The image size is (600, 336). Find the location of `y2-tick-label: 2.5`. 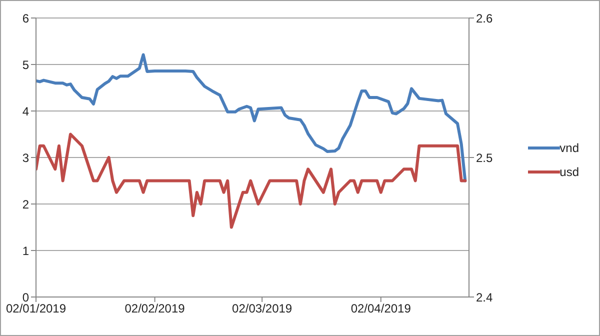

y2-tick-label: 2.5 is located at coordinates (485, 157).